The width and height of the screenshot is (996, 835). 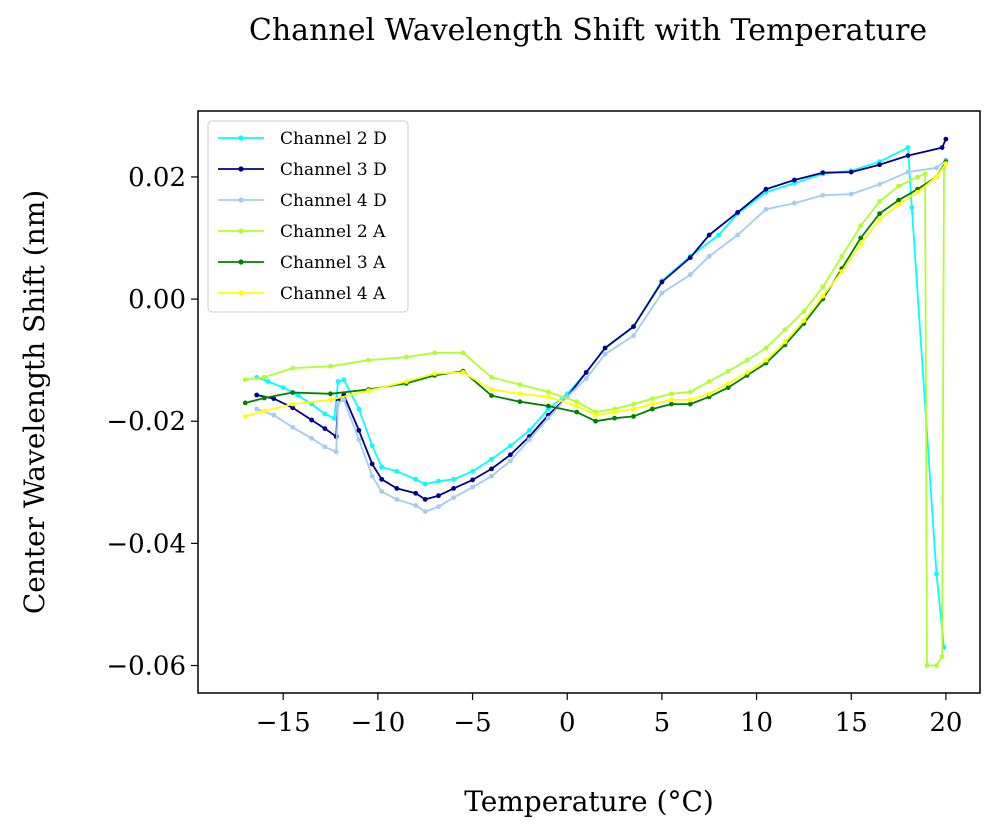 What do you see at coordinates (146, 544) in the screenshot?
I see `y-tick-label: −0.04` at bounding box center [146, 544].